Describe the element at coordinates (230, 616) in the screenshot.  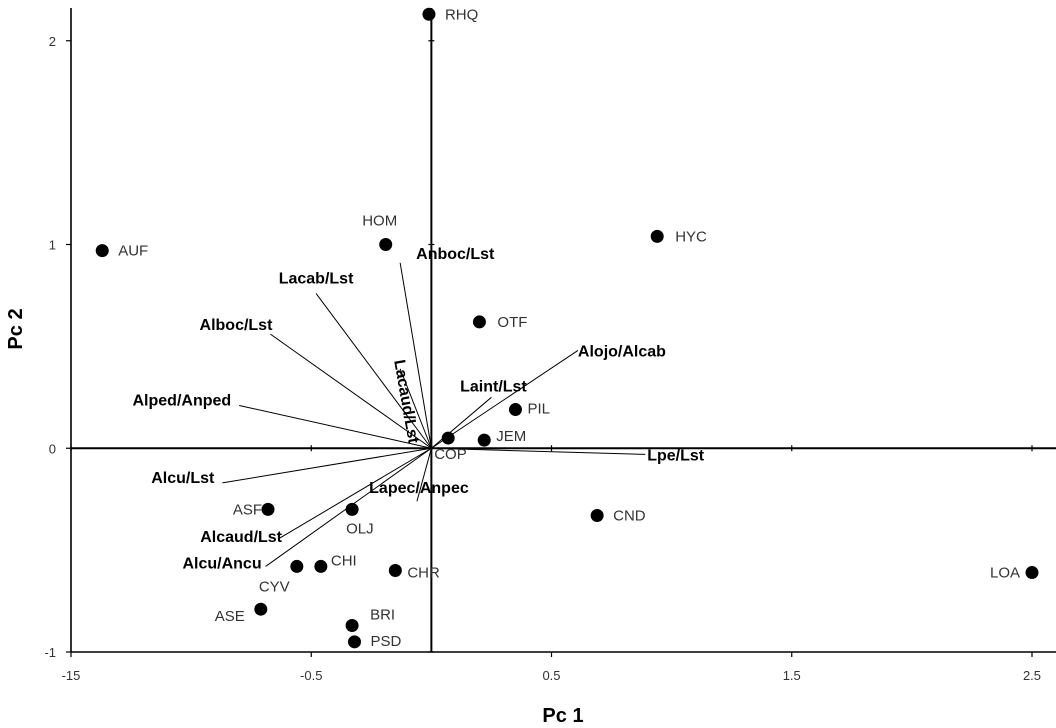
I see `point-label-ase: ASE` at that location.